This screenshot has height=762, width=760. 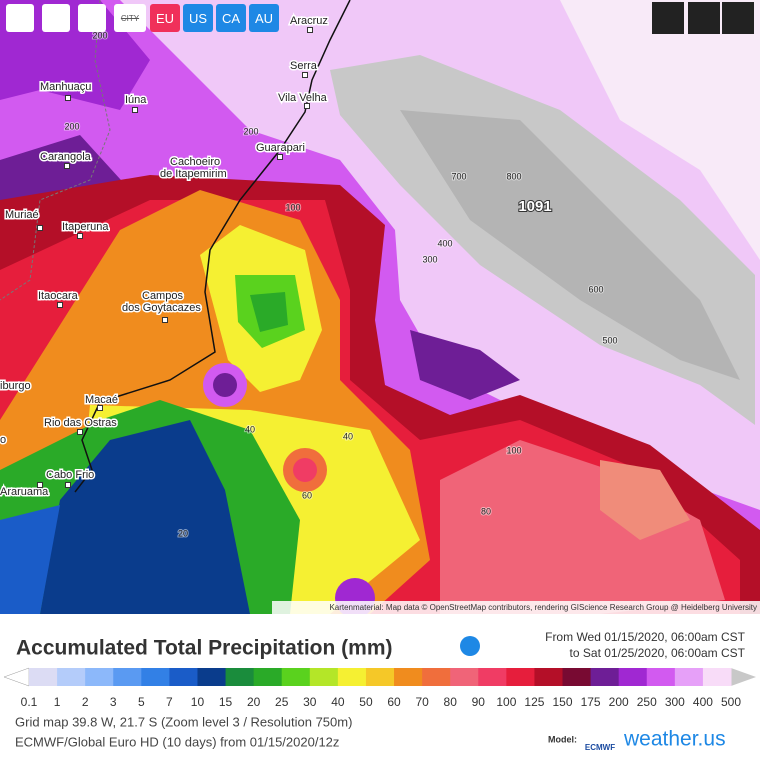 I want to click on refresh-button, so click(x=20, y=18).